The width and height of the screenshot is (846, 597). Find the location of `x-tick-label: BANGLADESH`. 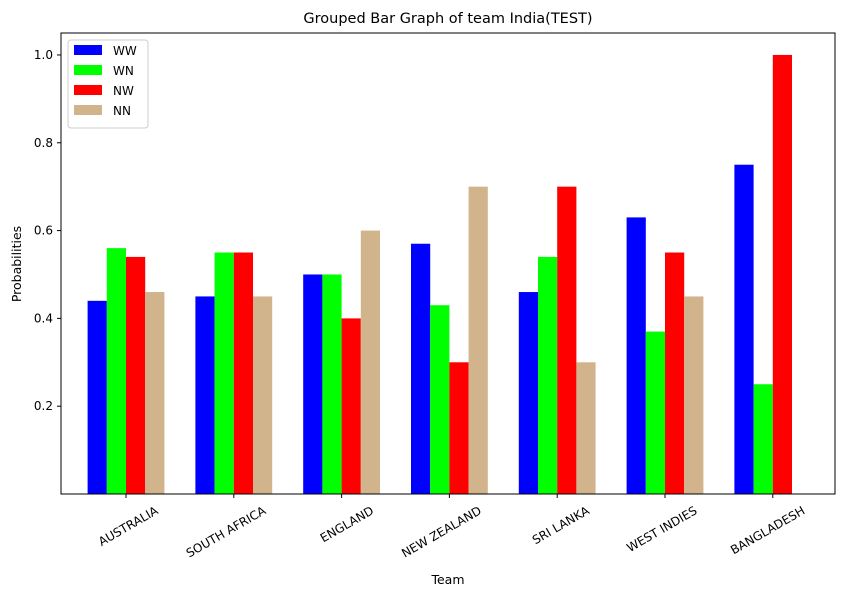

x-tick-label: BANGLADESH is located at coordinates (767, 530).